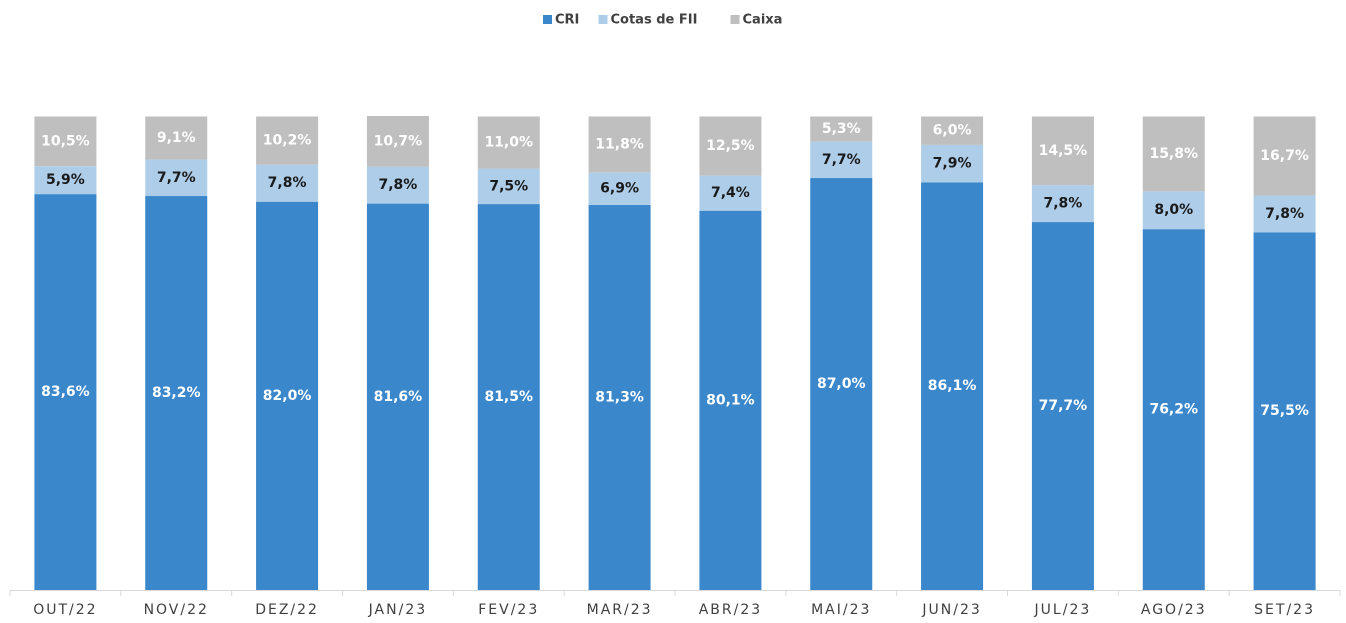 The height and width of the screenshot is (623, 1346). What do you see at coordinates (841, 610) in the screenshot?
I see `x-tick-label: MAI/23` at bounding box center [841, 610].